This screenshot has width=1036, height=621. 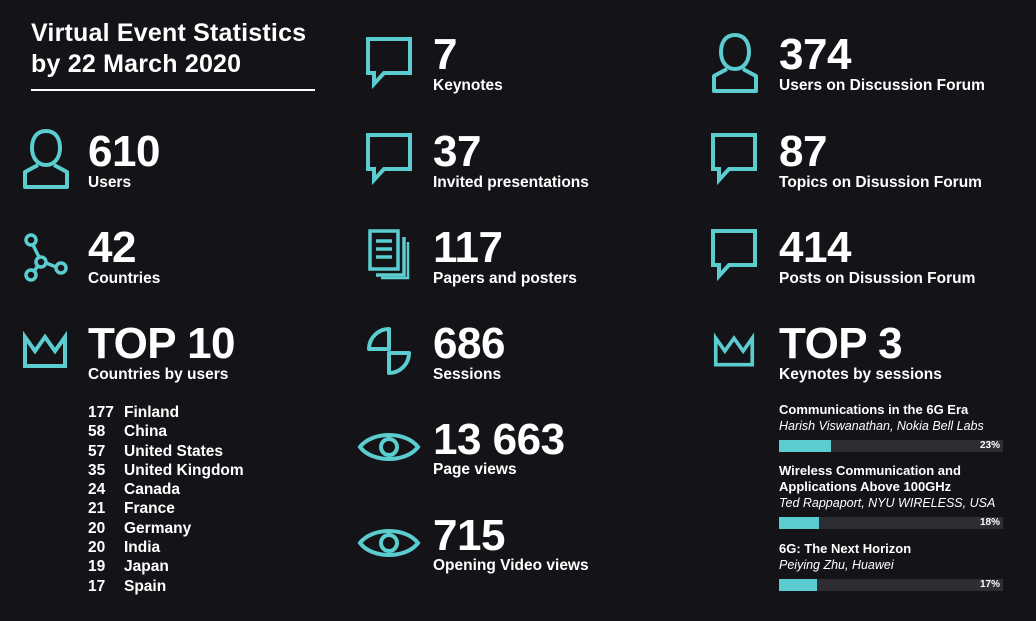 I want to click on top3-heading: TOP 3, so click(x=841, y=343).